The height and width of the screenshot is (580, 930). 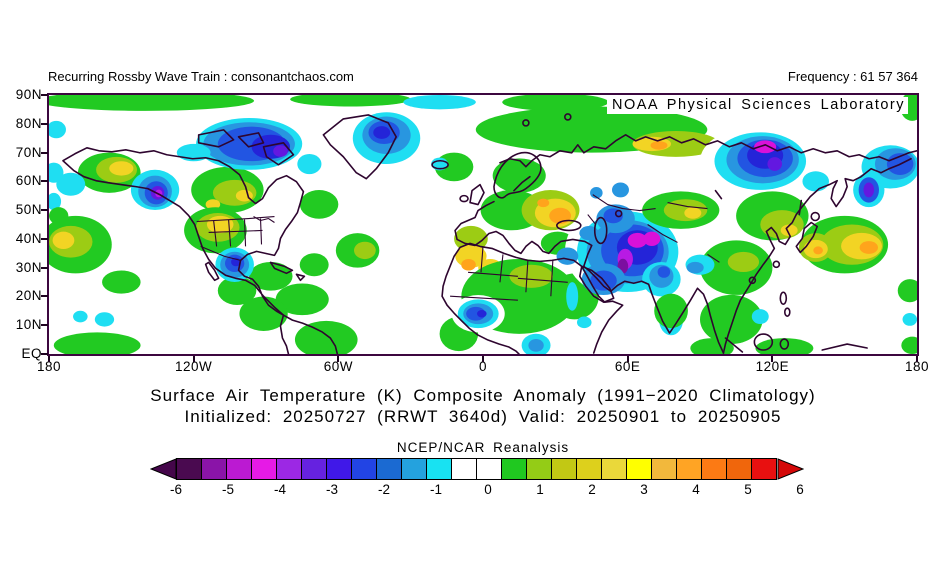 What do you see at coordinates (800, 489) in the screenshot?
I see `colorbar-tick-label: 6` at bounding box center [800, 489].